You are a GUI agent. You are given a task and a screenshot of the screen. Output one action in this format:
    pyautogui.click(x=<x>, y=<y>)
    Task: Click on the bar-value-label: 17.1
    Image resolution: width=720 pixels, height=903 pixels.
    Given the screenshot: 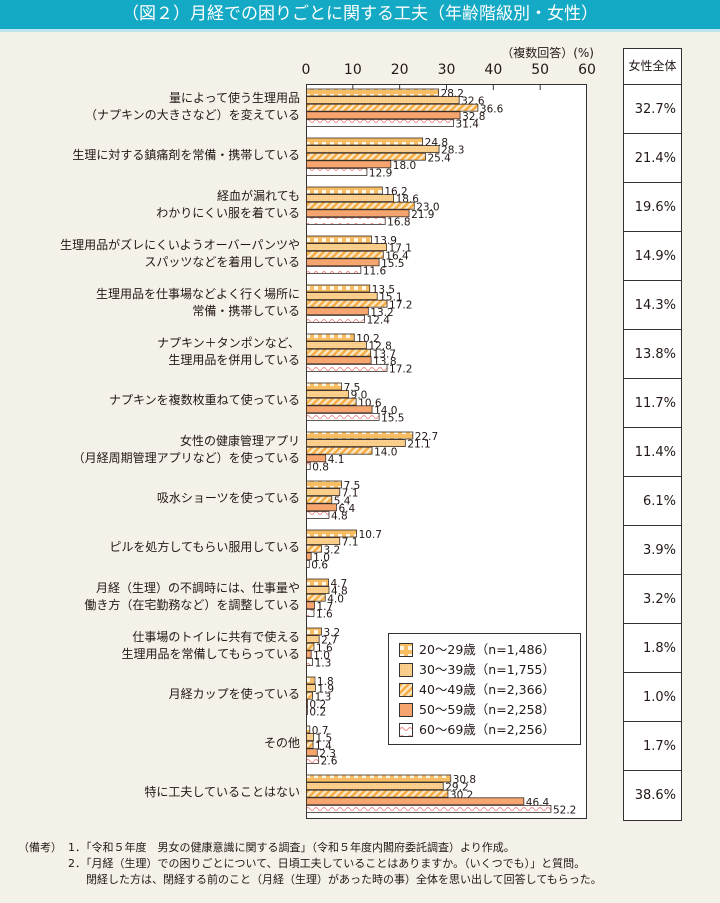 What is the action you would take?
    pyautogui.click(x=400, y=249)
    